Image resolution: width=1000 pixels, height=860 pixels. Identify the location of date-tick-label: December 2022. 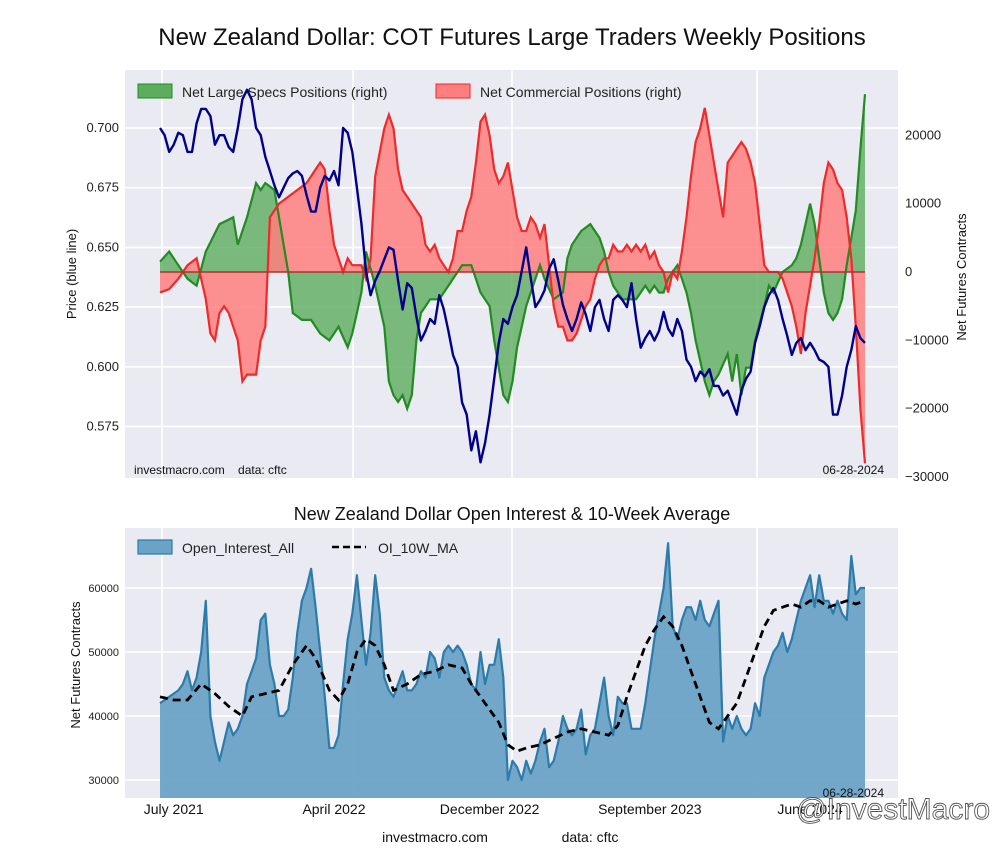
(490, 809).